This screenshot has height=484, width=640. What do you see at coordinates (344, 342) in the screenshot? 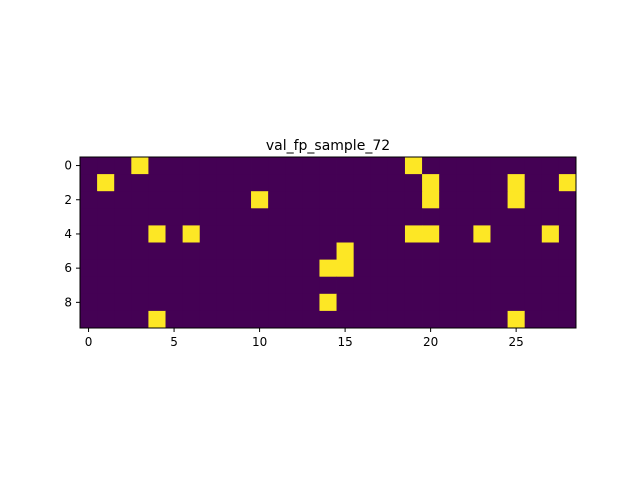
I see `x-tick-label: 15` at bounding box center [344, 342].